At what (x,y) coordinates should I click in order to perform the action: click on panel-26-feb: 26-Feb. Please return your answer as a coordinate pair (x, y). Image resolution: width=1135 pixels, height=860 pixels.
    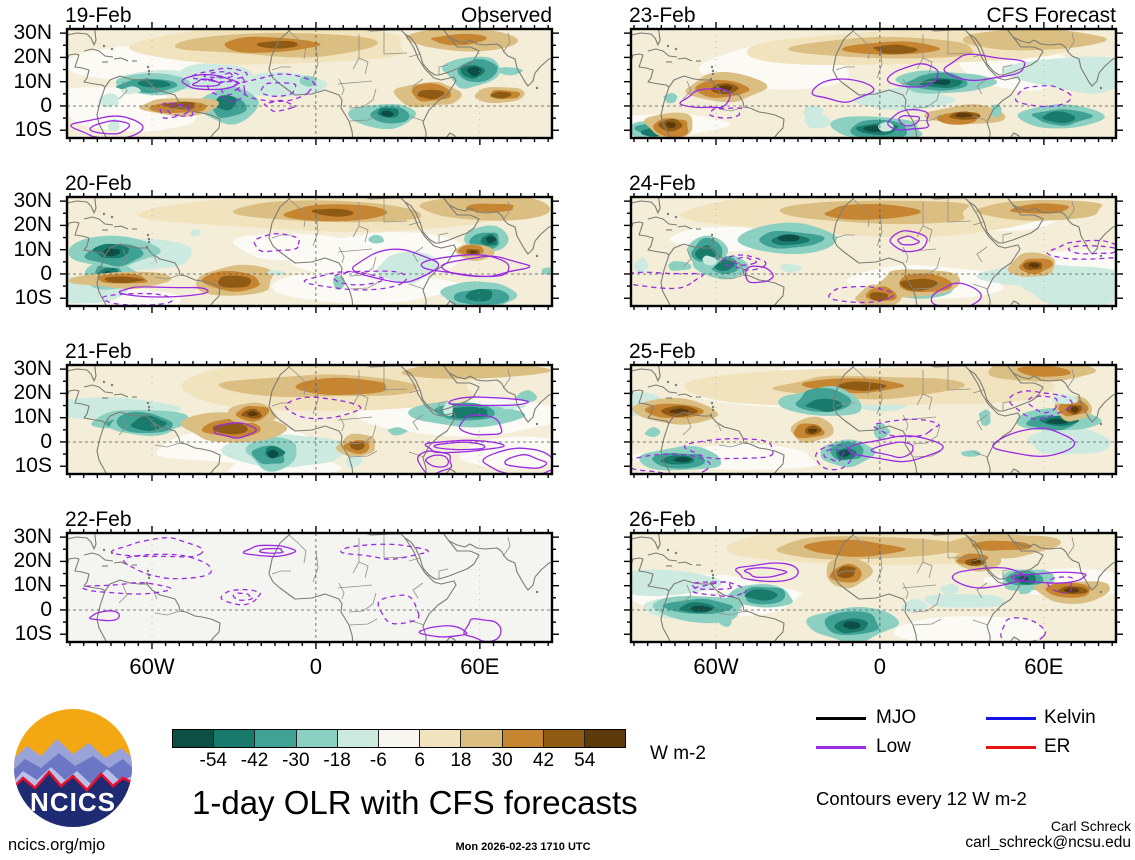
    Looking at the image, I should click on (873, 578).